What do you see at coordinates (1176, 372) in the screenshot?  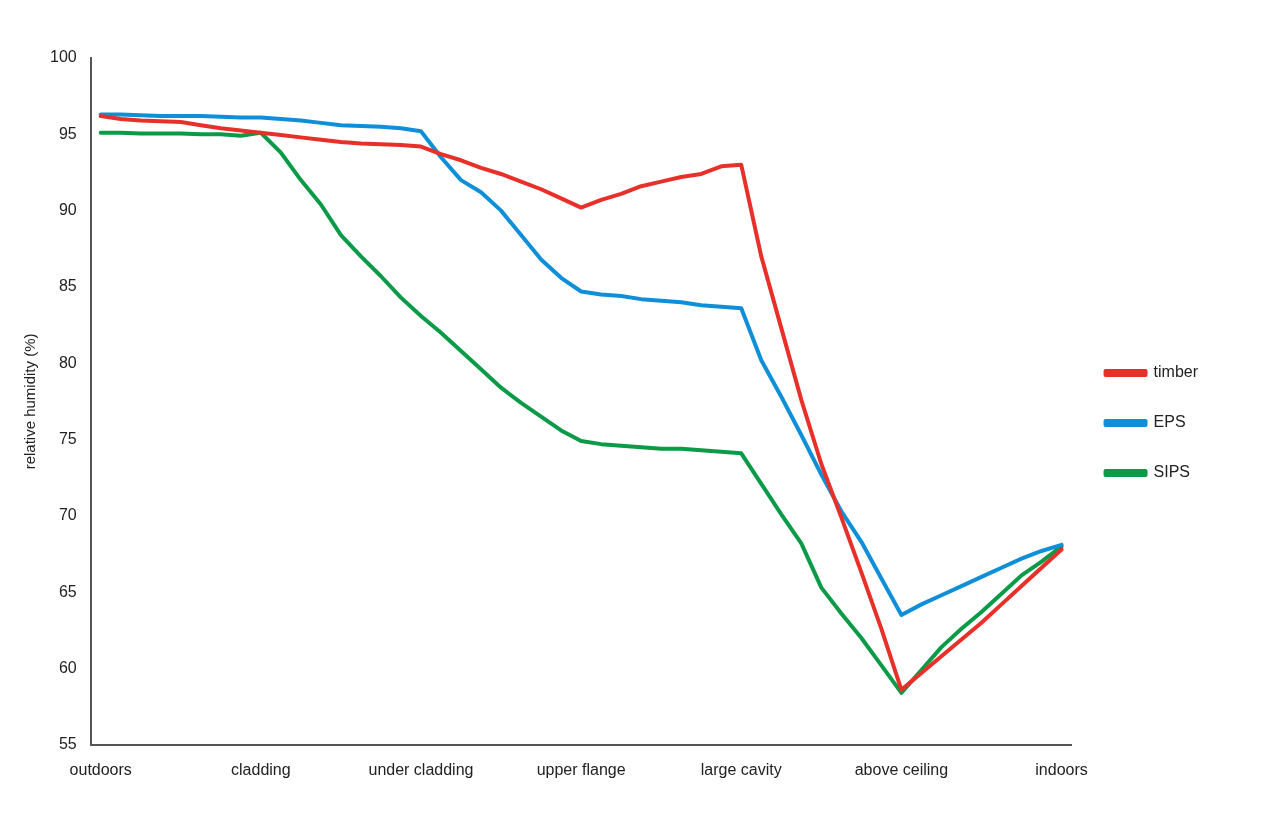 I see `legend-label: timber` at bounding box center [1176, 372].